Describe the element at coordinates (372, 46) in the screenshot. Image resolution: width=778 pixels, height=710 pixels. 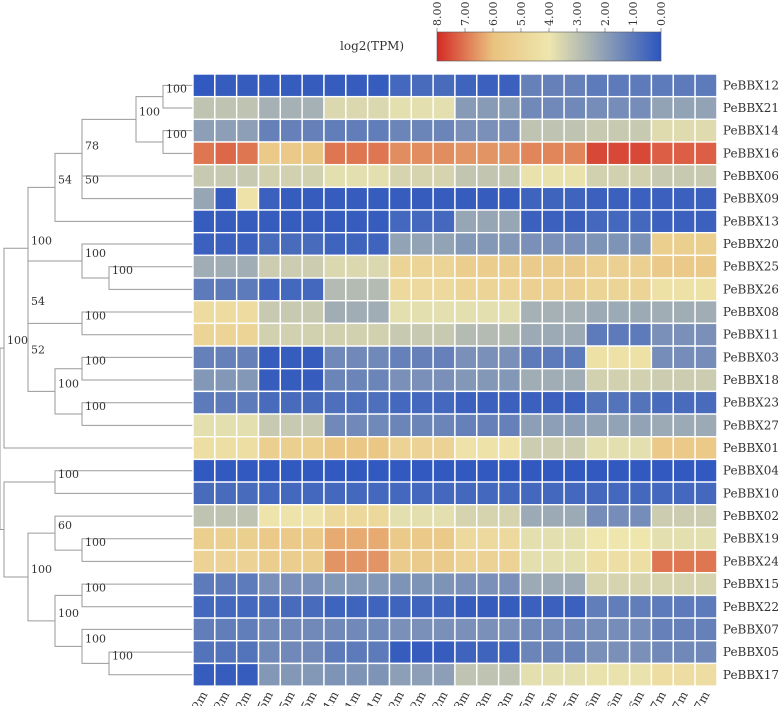
I see `legend-title: log2(TPM)` at that location.